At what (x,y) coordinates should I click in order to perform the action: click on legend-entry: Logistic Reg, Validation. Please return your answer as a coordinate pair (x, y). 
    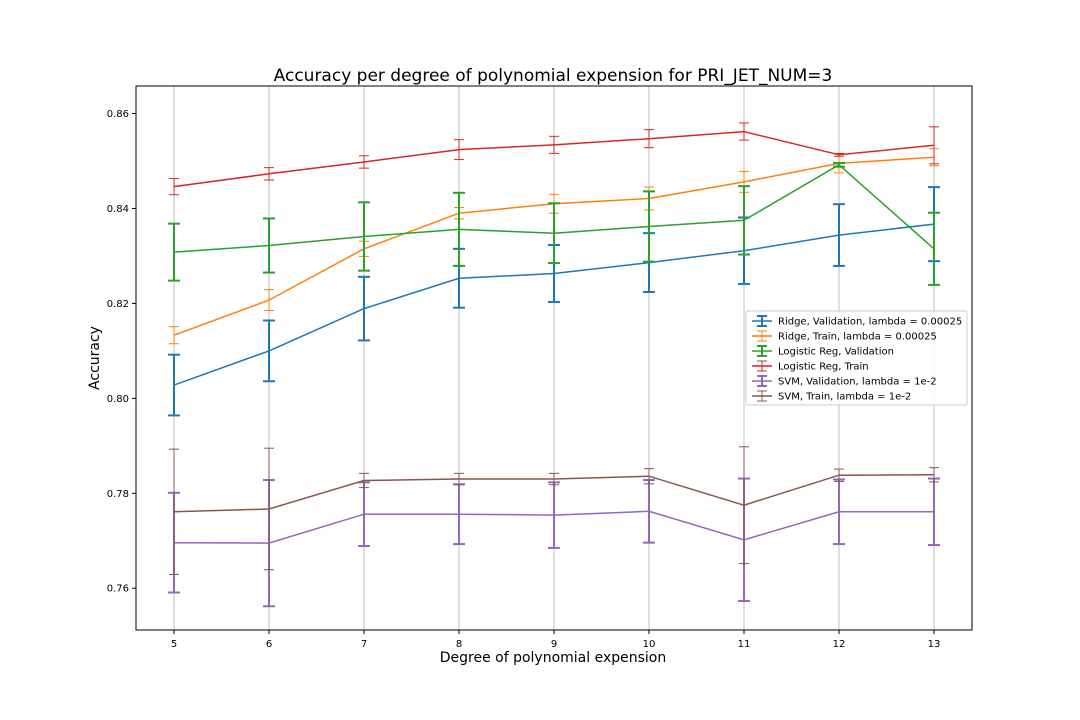
    Looking at the image, I should click on (823, 351).